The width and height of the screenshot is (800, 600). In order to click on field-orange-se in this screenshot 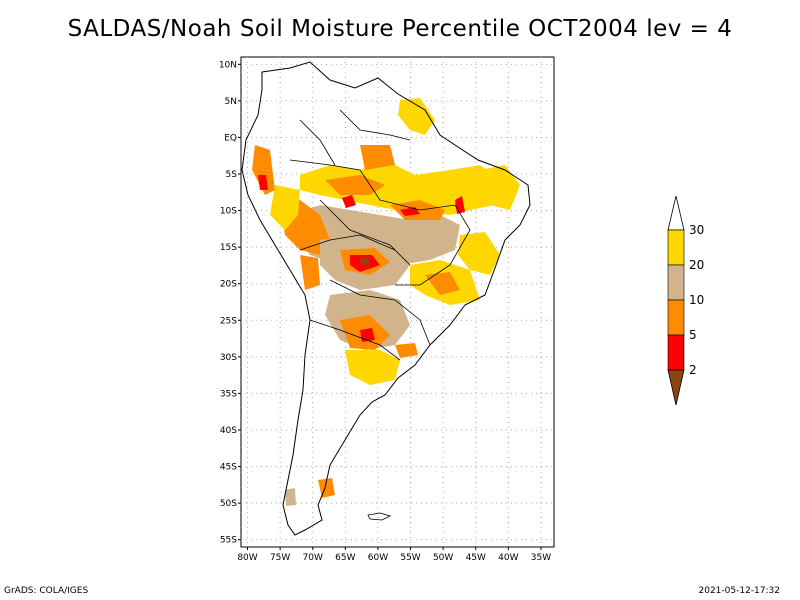, I will do `click(442, 283)`.